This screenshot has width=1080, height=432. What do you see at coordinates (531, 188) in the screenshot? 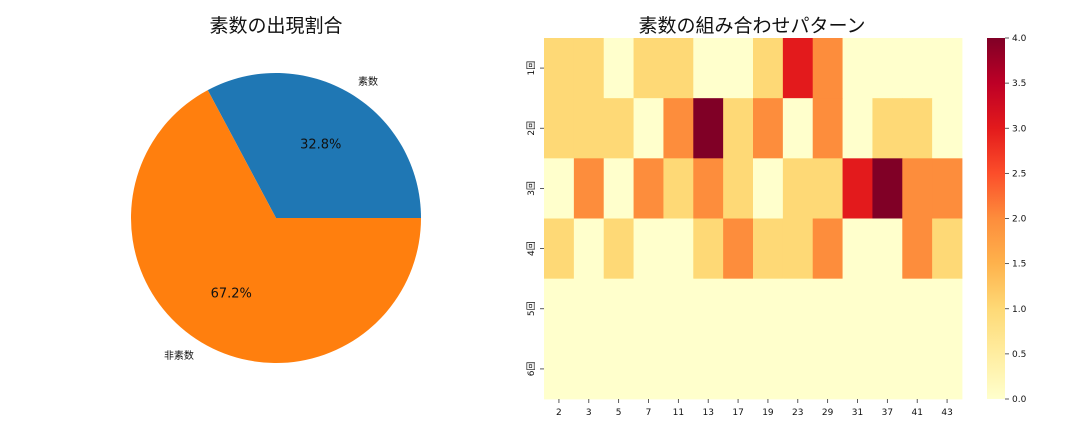
I see `y-tick-label: 3回` at bounding box center [531, 188].